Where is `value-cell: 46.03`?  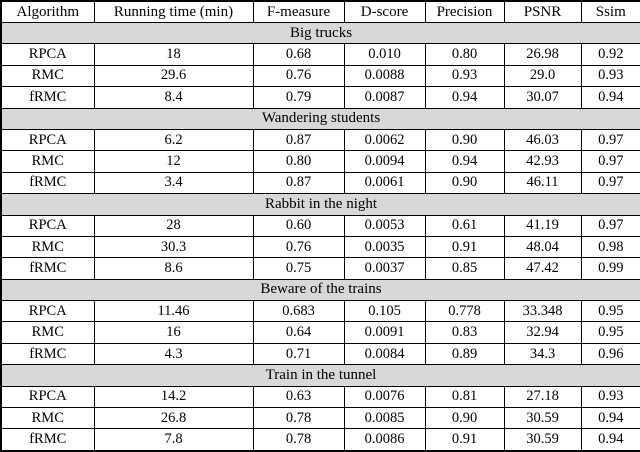 value-cell: 46.03 is located at coordinates (542, 140).